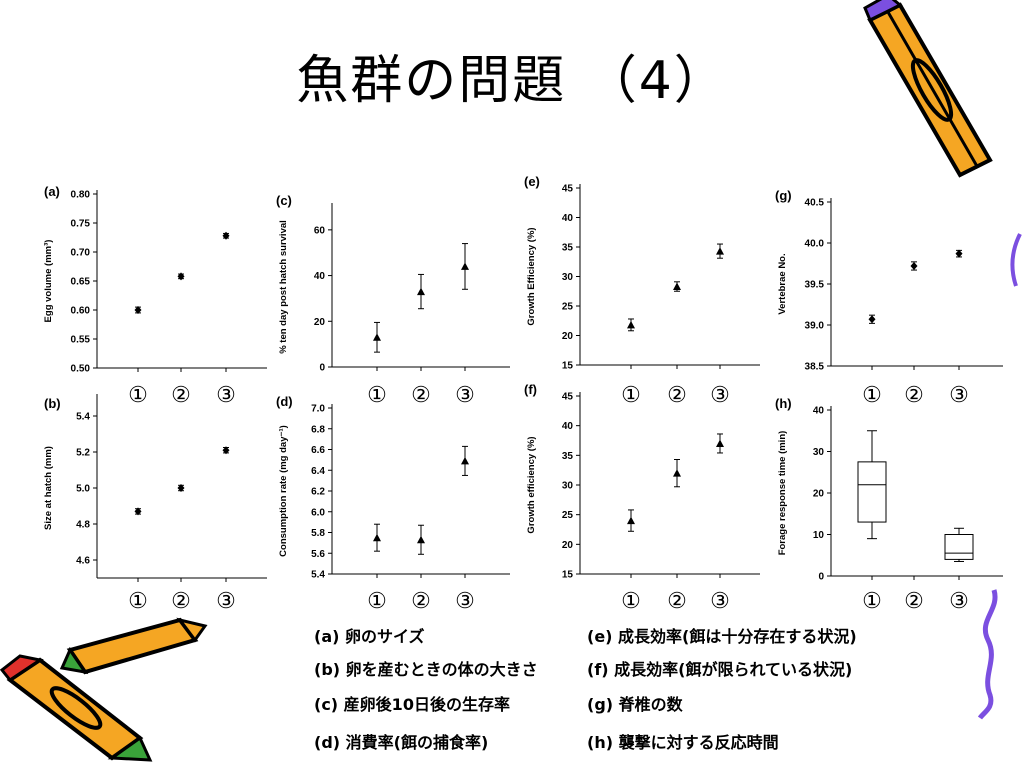 Image resolution: width=1024 pixels, height=768 pixels. What do you see at coordinates (81, 195) in the screenshot?
I see `y-tick-label-a: 0.80` at bounding box center [81, 195].